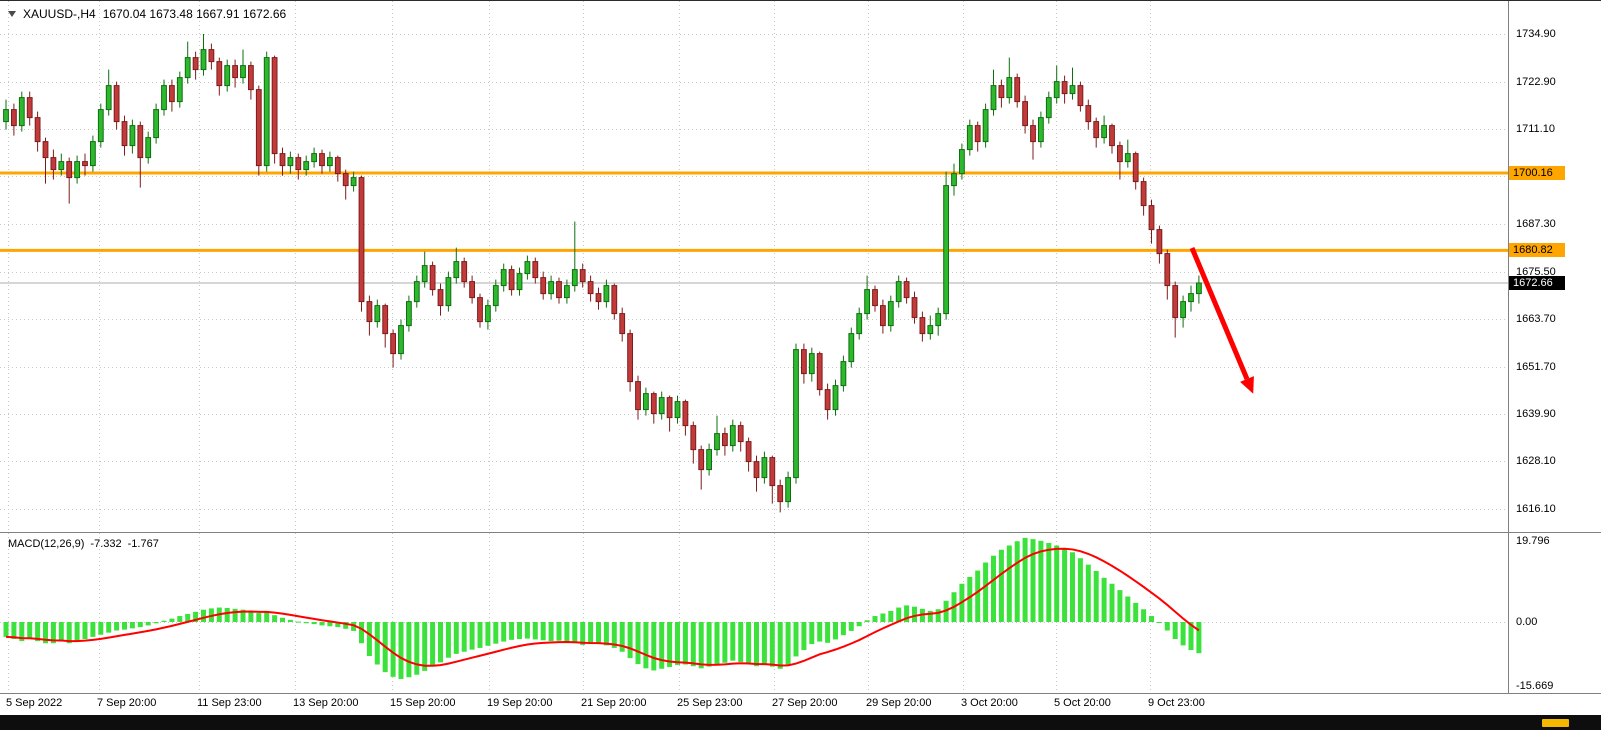  Describe the element at coordinates (800, 693) in the screenshot. I see `time-axis-divider` at that location.